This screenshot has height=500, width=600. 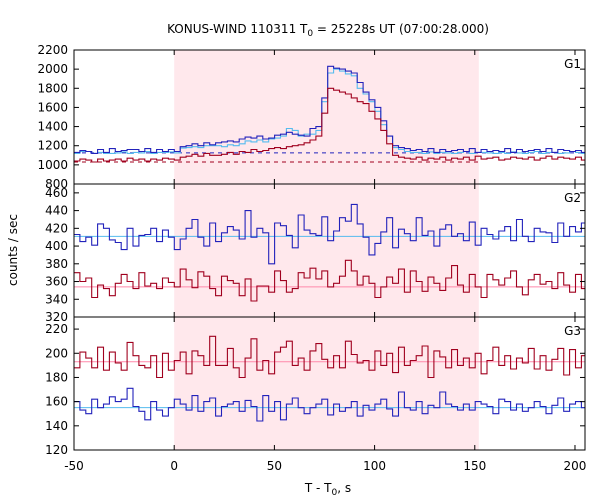 I want to click on y-tick-label: 1000, so click(x=52, y=165).